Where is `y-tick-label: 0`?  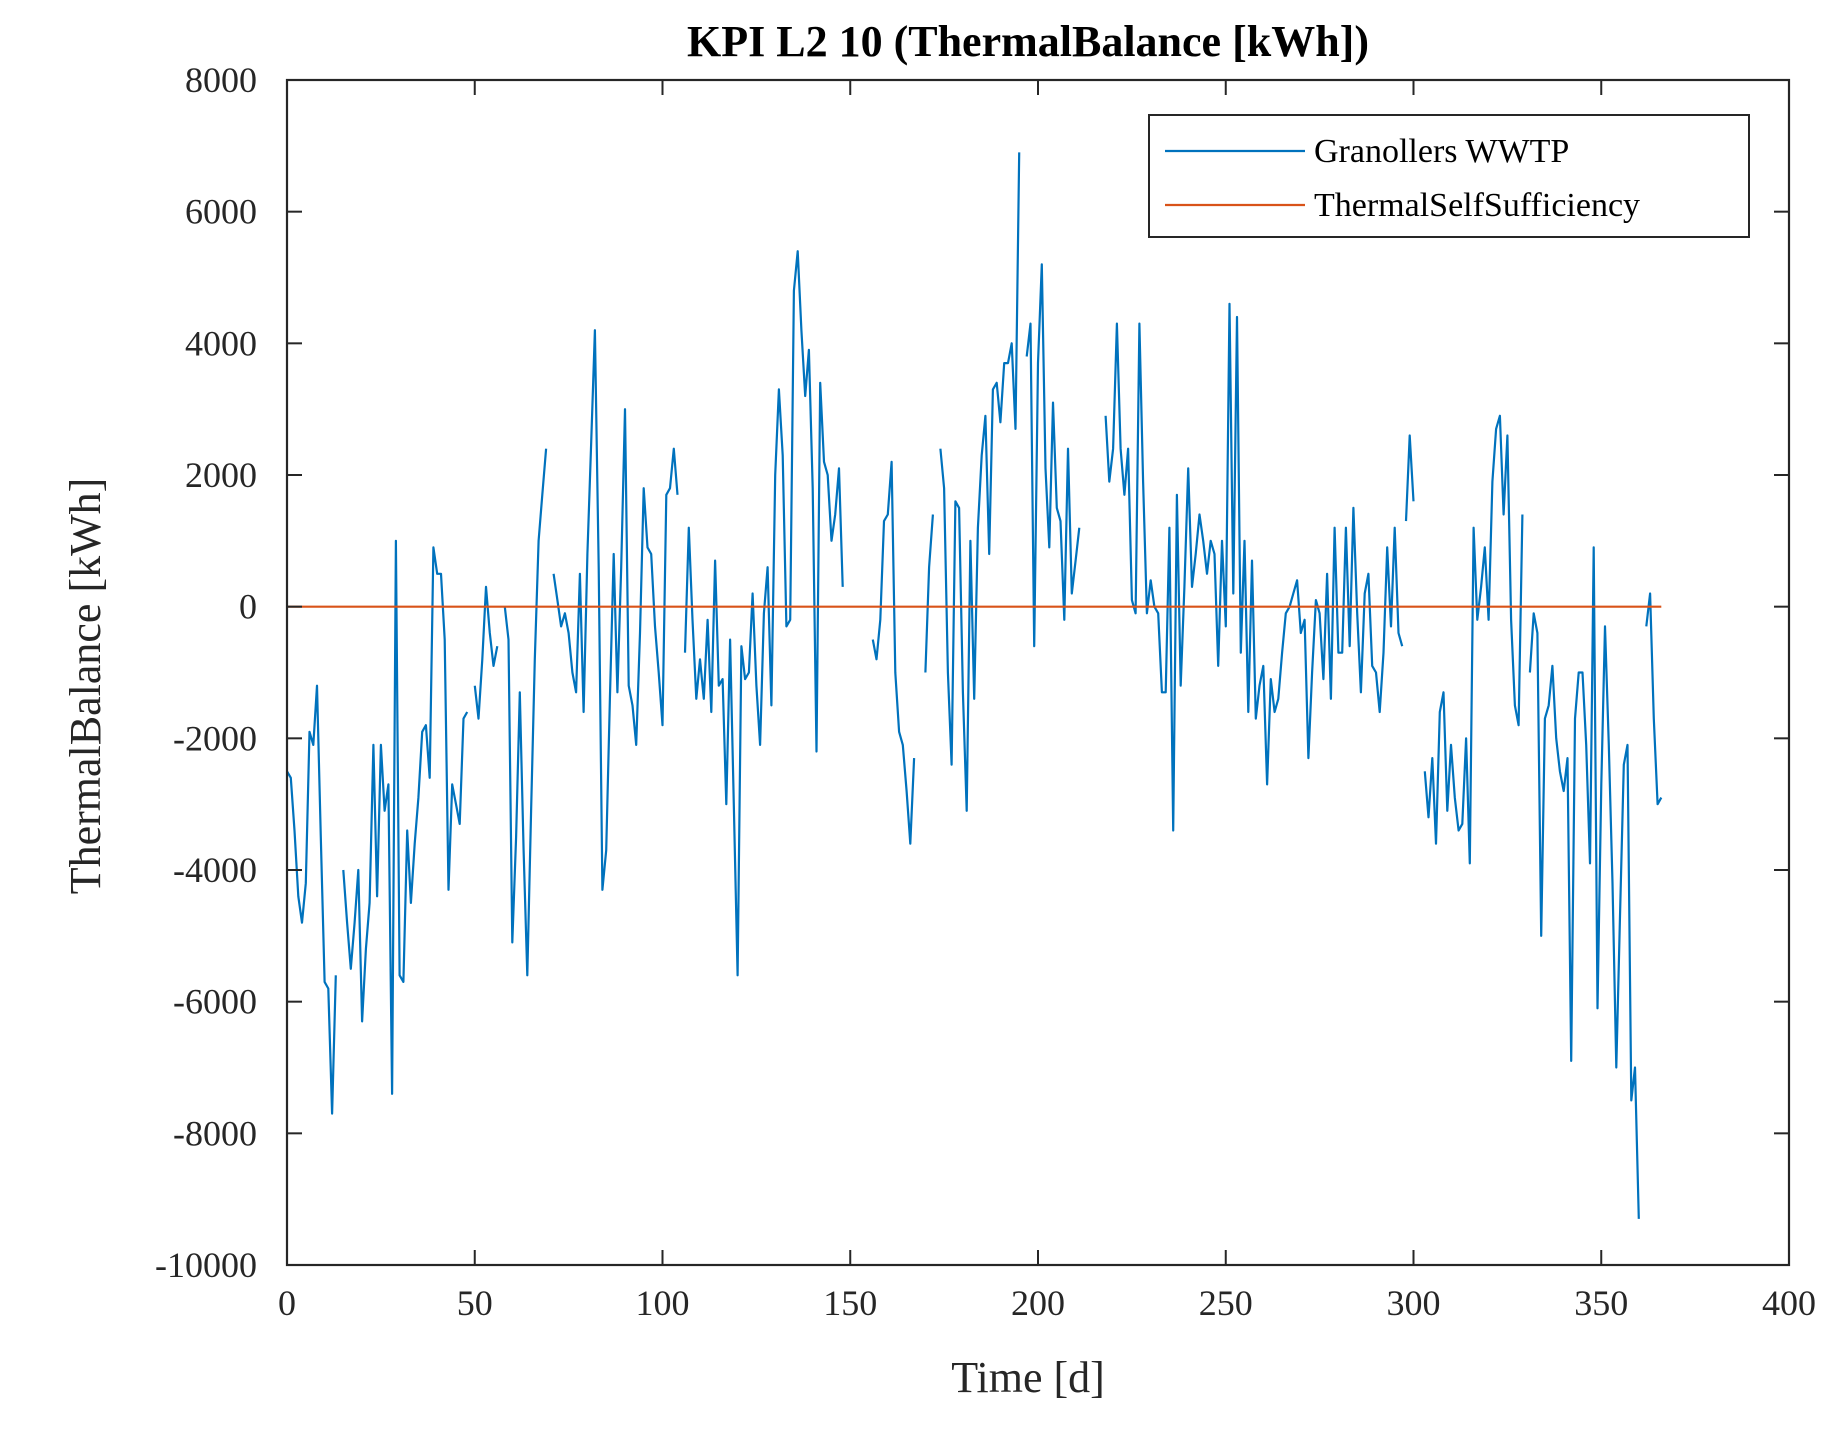
y-tick-label: 0 is located at coordinates (248, 607).